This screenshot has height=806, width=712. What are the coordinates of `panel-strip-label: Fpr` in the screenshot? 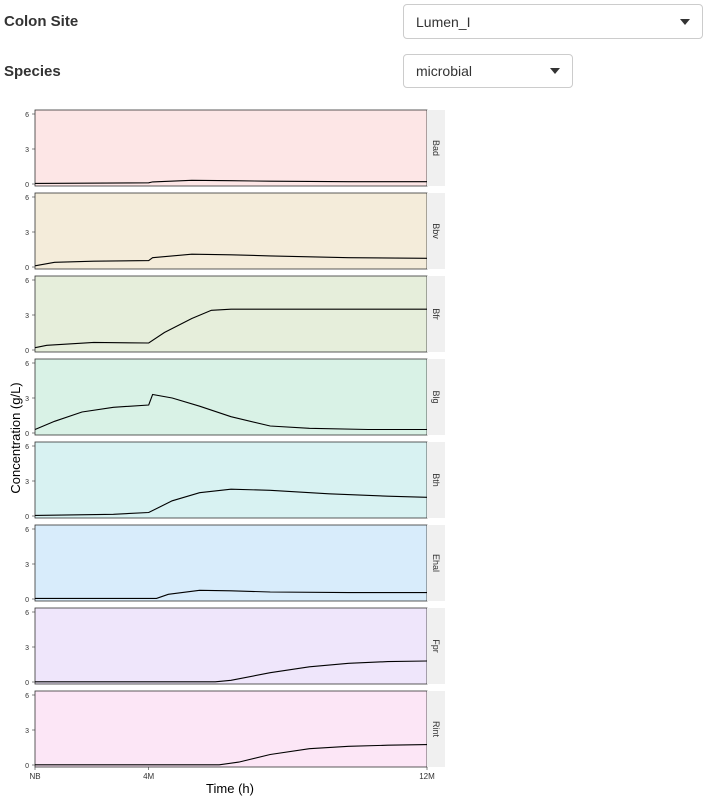 It's located at (436, 646).